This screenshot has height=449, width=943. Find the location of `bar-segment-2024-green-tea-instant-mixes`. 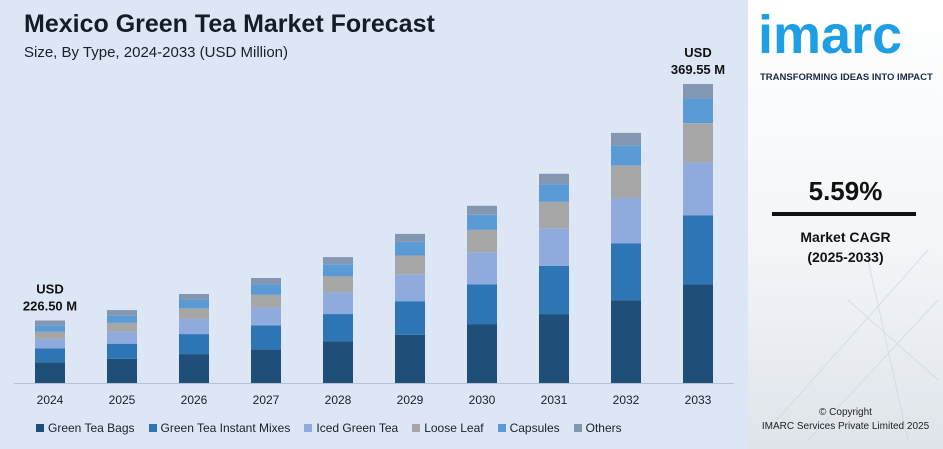

bar-segment-2024-green-tea-instant-mixes is located at coordinates (50, 355).